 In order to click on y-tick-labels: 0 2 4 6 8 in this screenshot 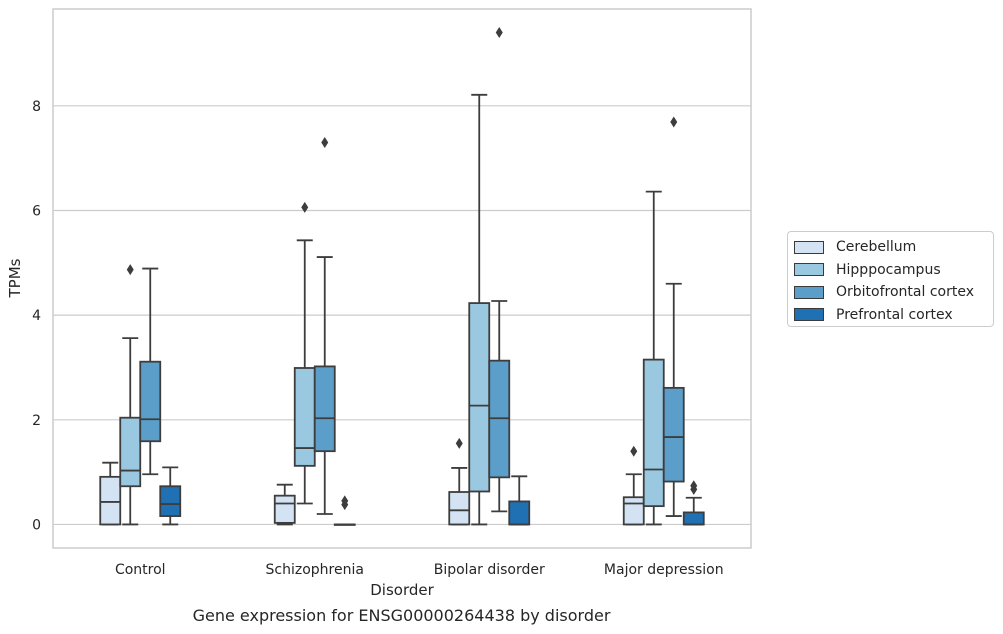, I will do `click(36, 316)`.